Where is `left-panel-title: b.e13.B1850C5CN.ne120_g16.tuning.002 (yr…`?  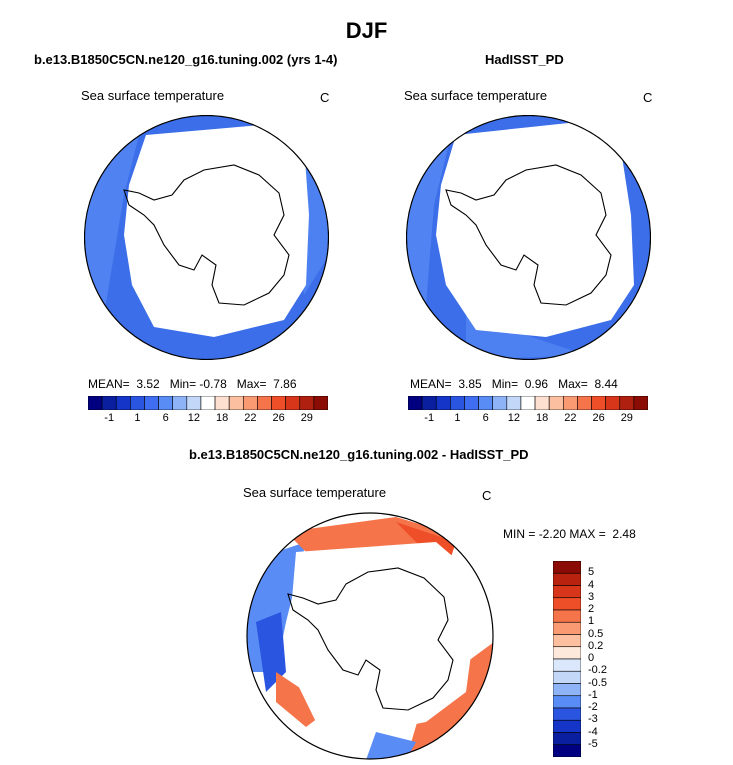
left-panel-title: b.e13.B1850C5CN.ne120_g16.tuning.002 (yr… is located at coordinates (186, 59).